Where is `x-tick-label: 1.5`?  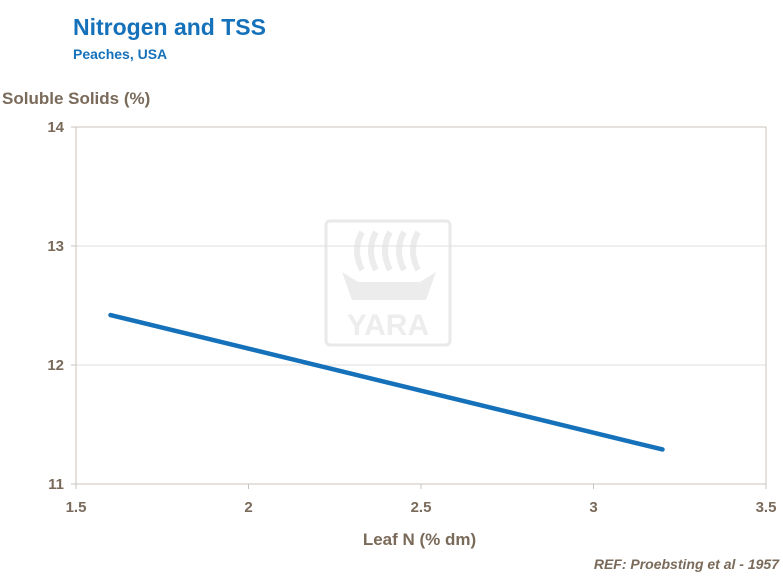 x-tick-label: 1.5 is located at coordinates (76, 507).